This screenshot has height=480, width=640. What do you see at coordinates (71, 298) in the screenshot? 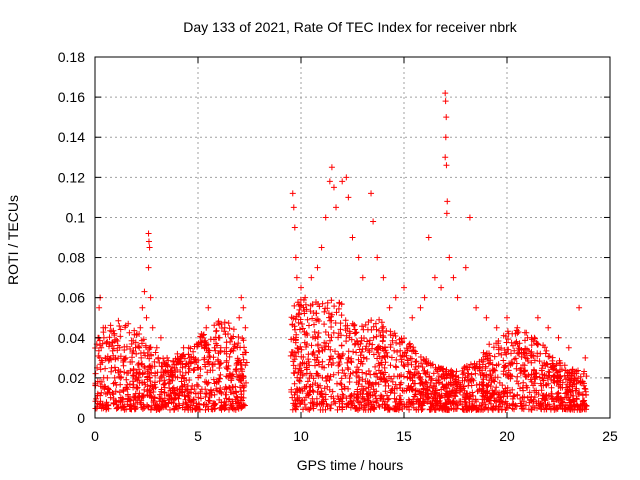
I see `y-tick-label: 0.06` at bounding box center [71, 298].